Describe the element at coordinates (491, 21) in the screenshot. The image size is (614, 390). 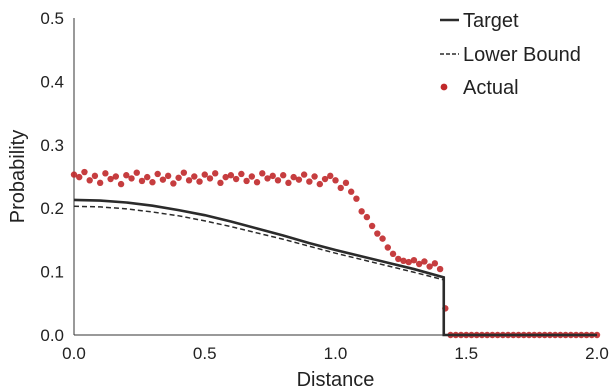
I see `legend-label: Target` at that location.